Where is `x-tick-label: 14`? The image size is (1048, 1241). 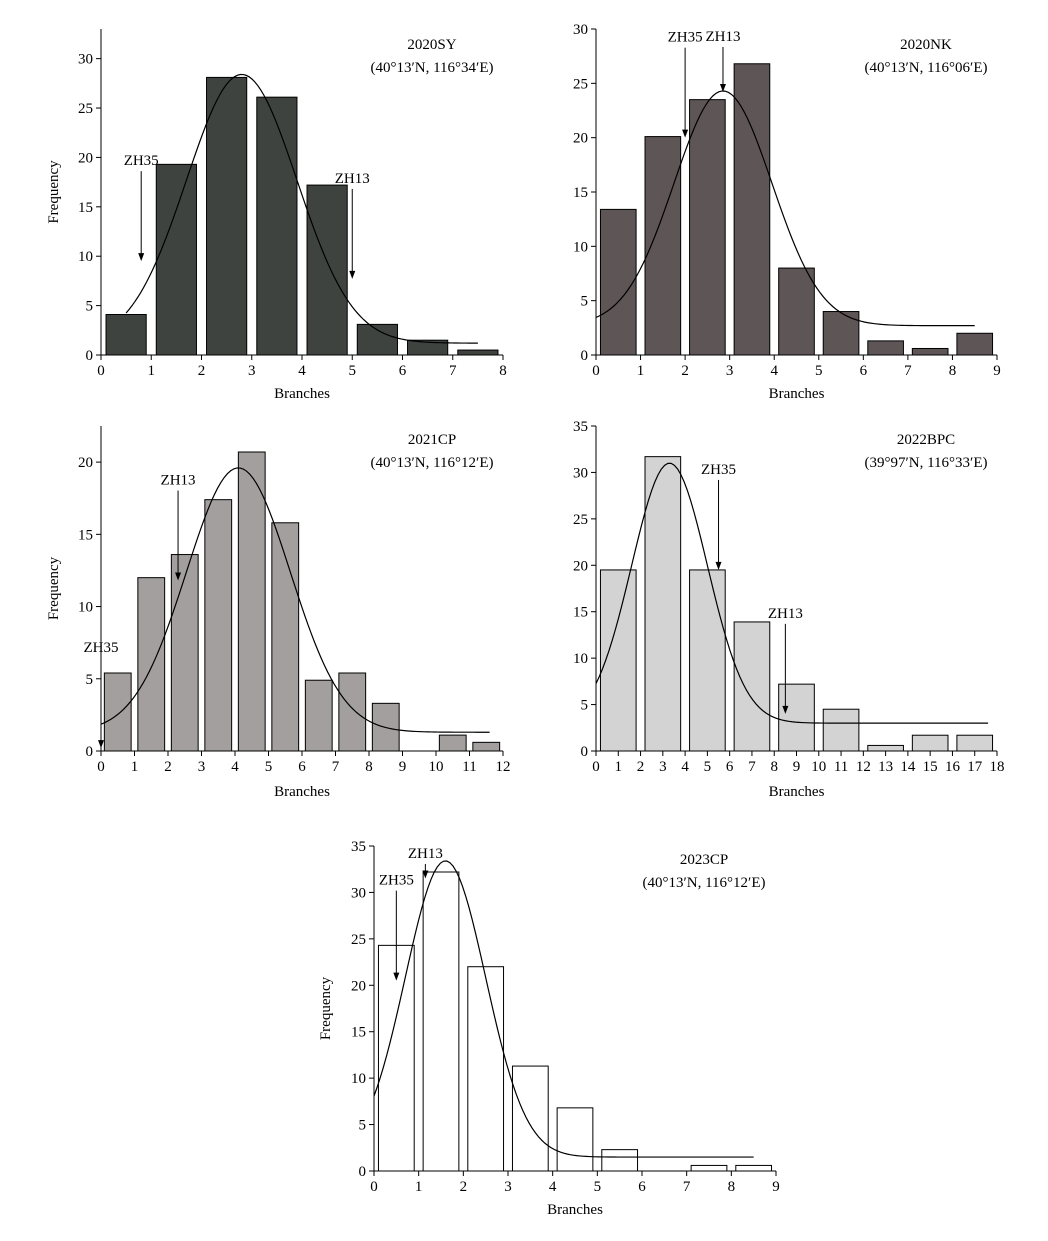
x-tick-label: 14 is located at coordinates (908, 767).